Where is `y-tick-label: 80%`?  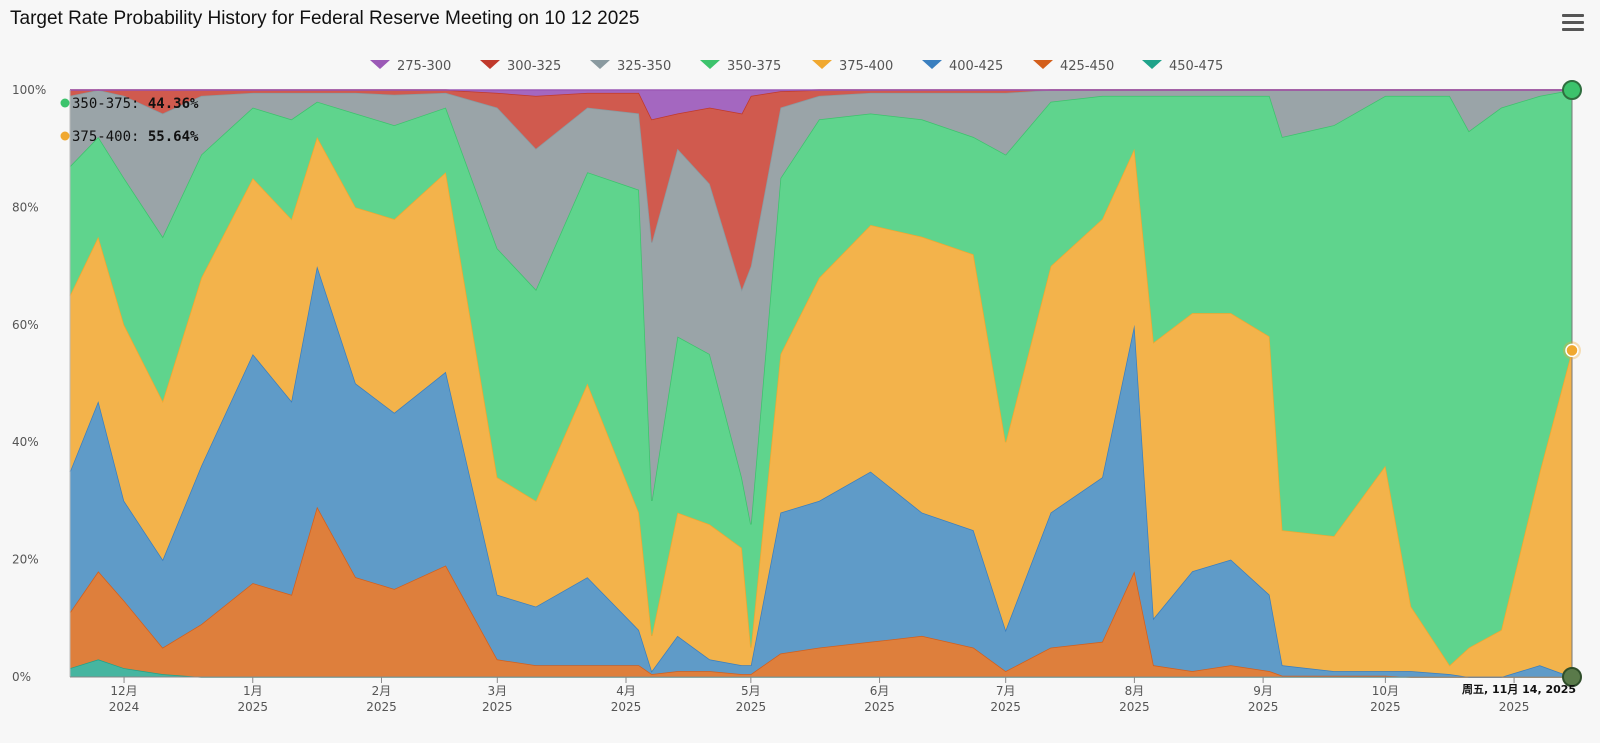 y-tick-label: 80% is located at coordinates (25, 207).